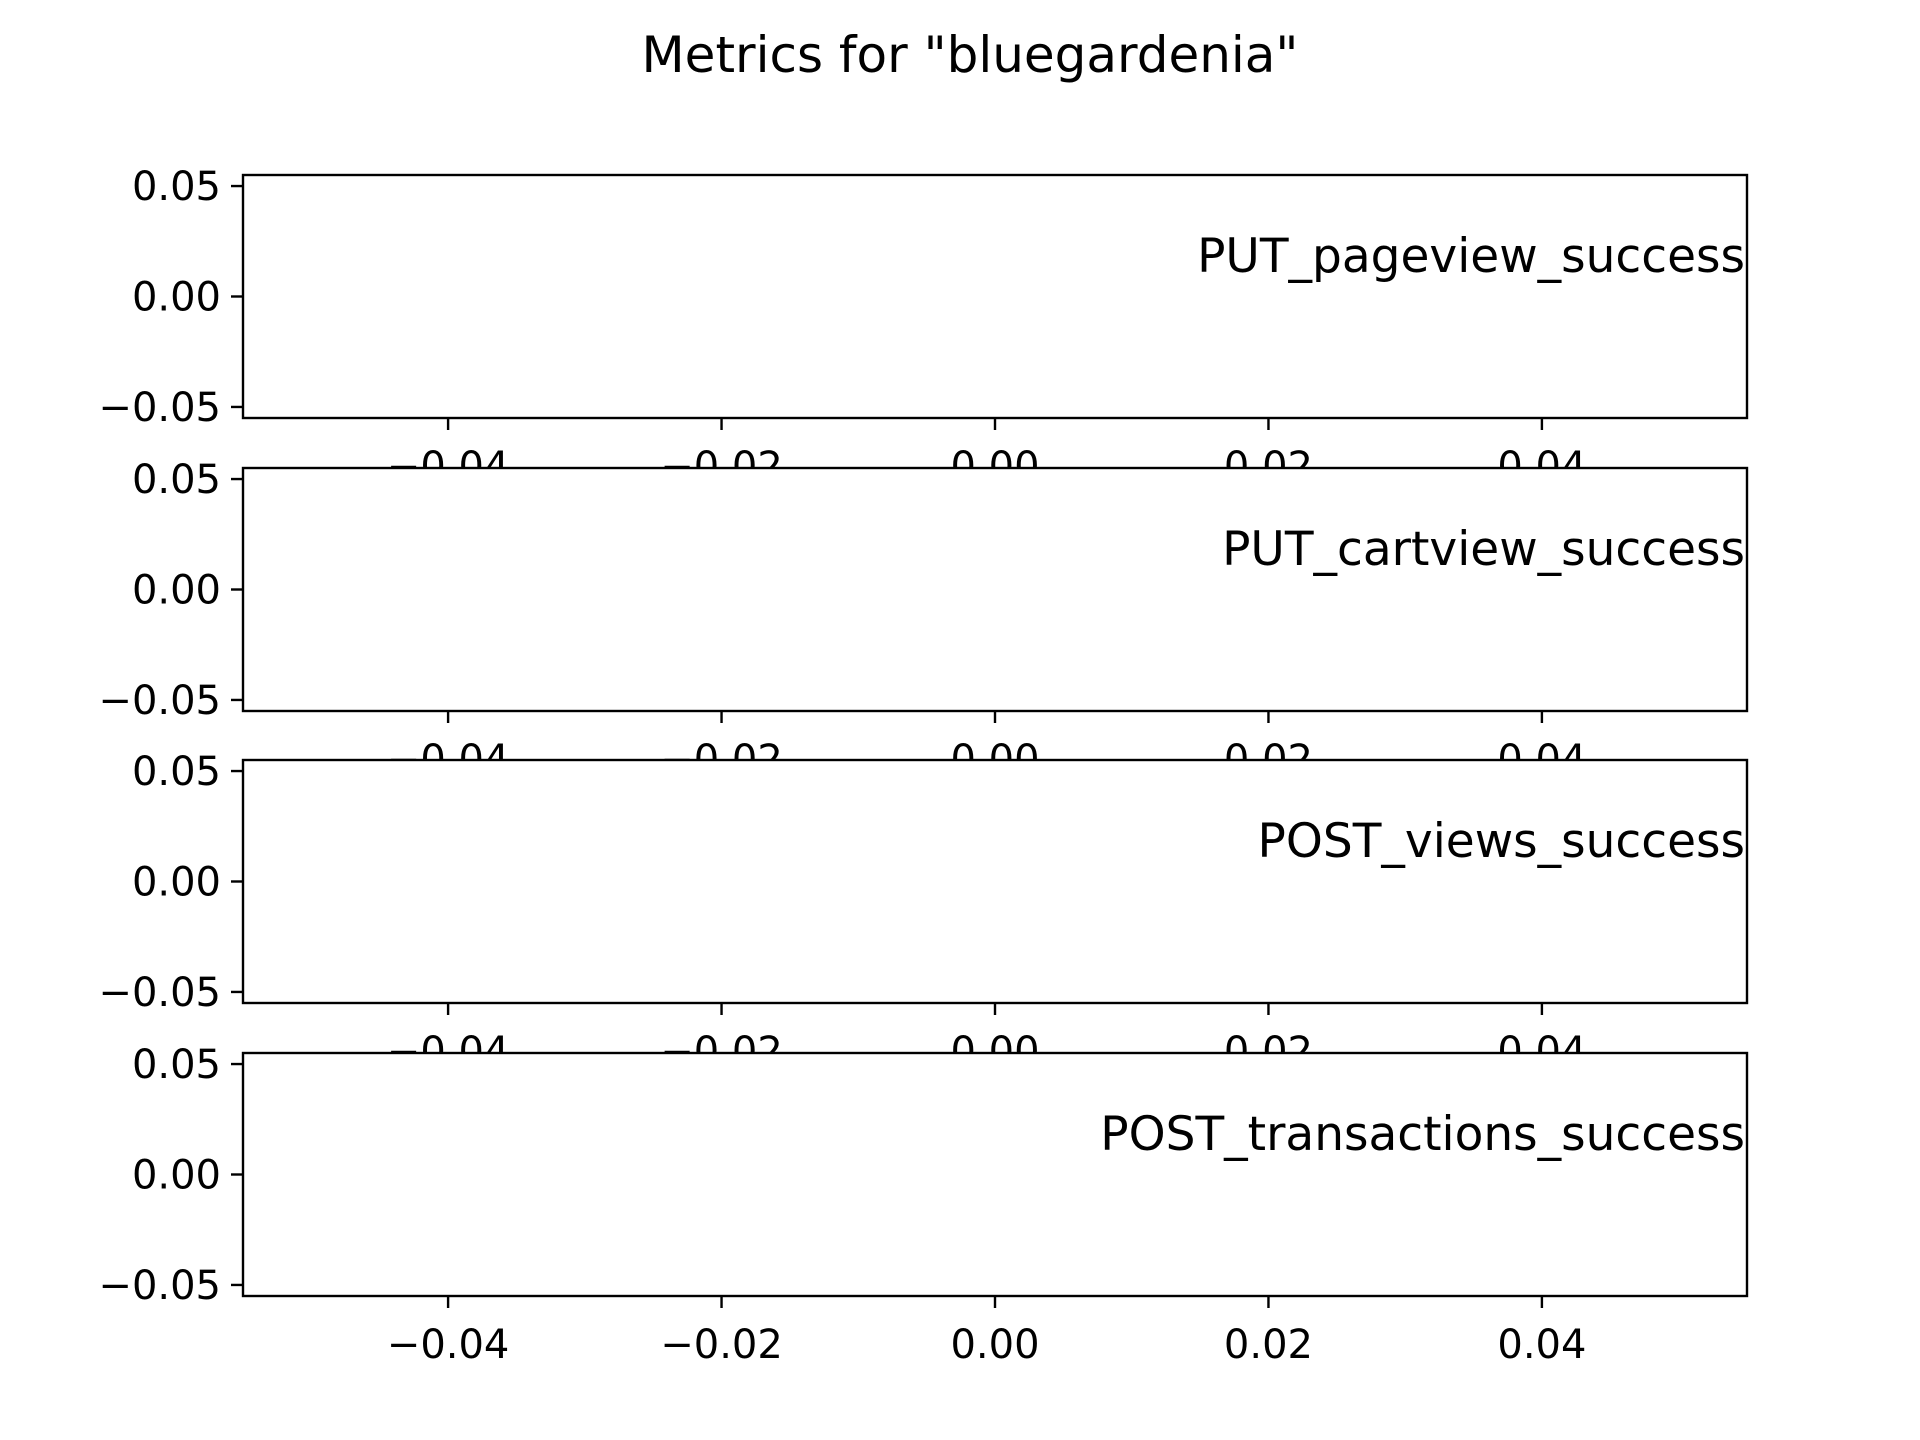 The width and height of the screenshot is (1920, 1440). Describe the element at coordinates (994, 1345) in the screenshot. I see `x-tick-label: 0.00` at that location.